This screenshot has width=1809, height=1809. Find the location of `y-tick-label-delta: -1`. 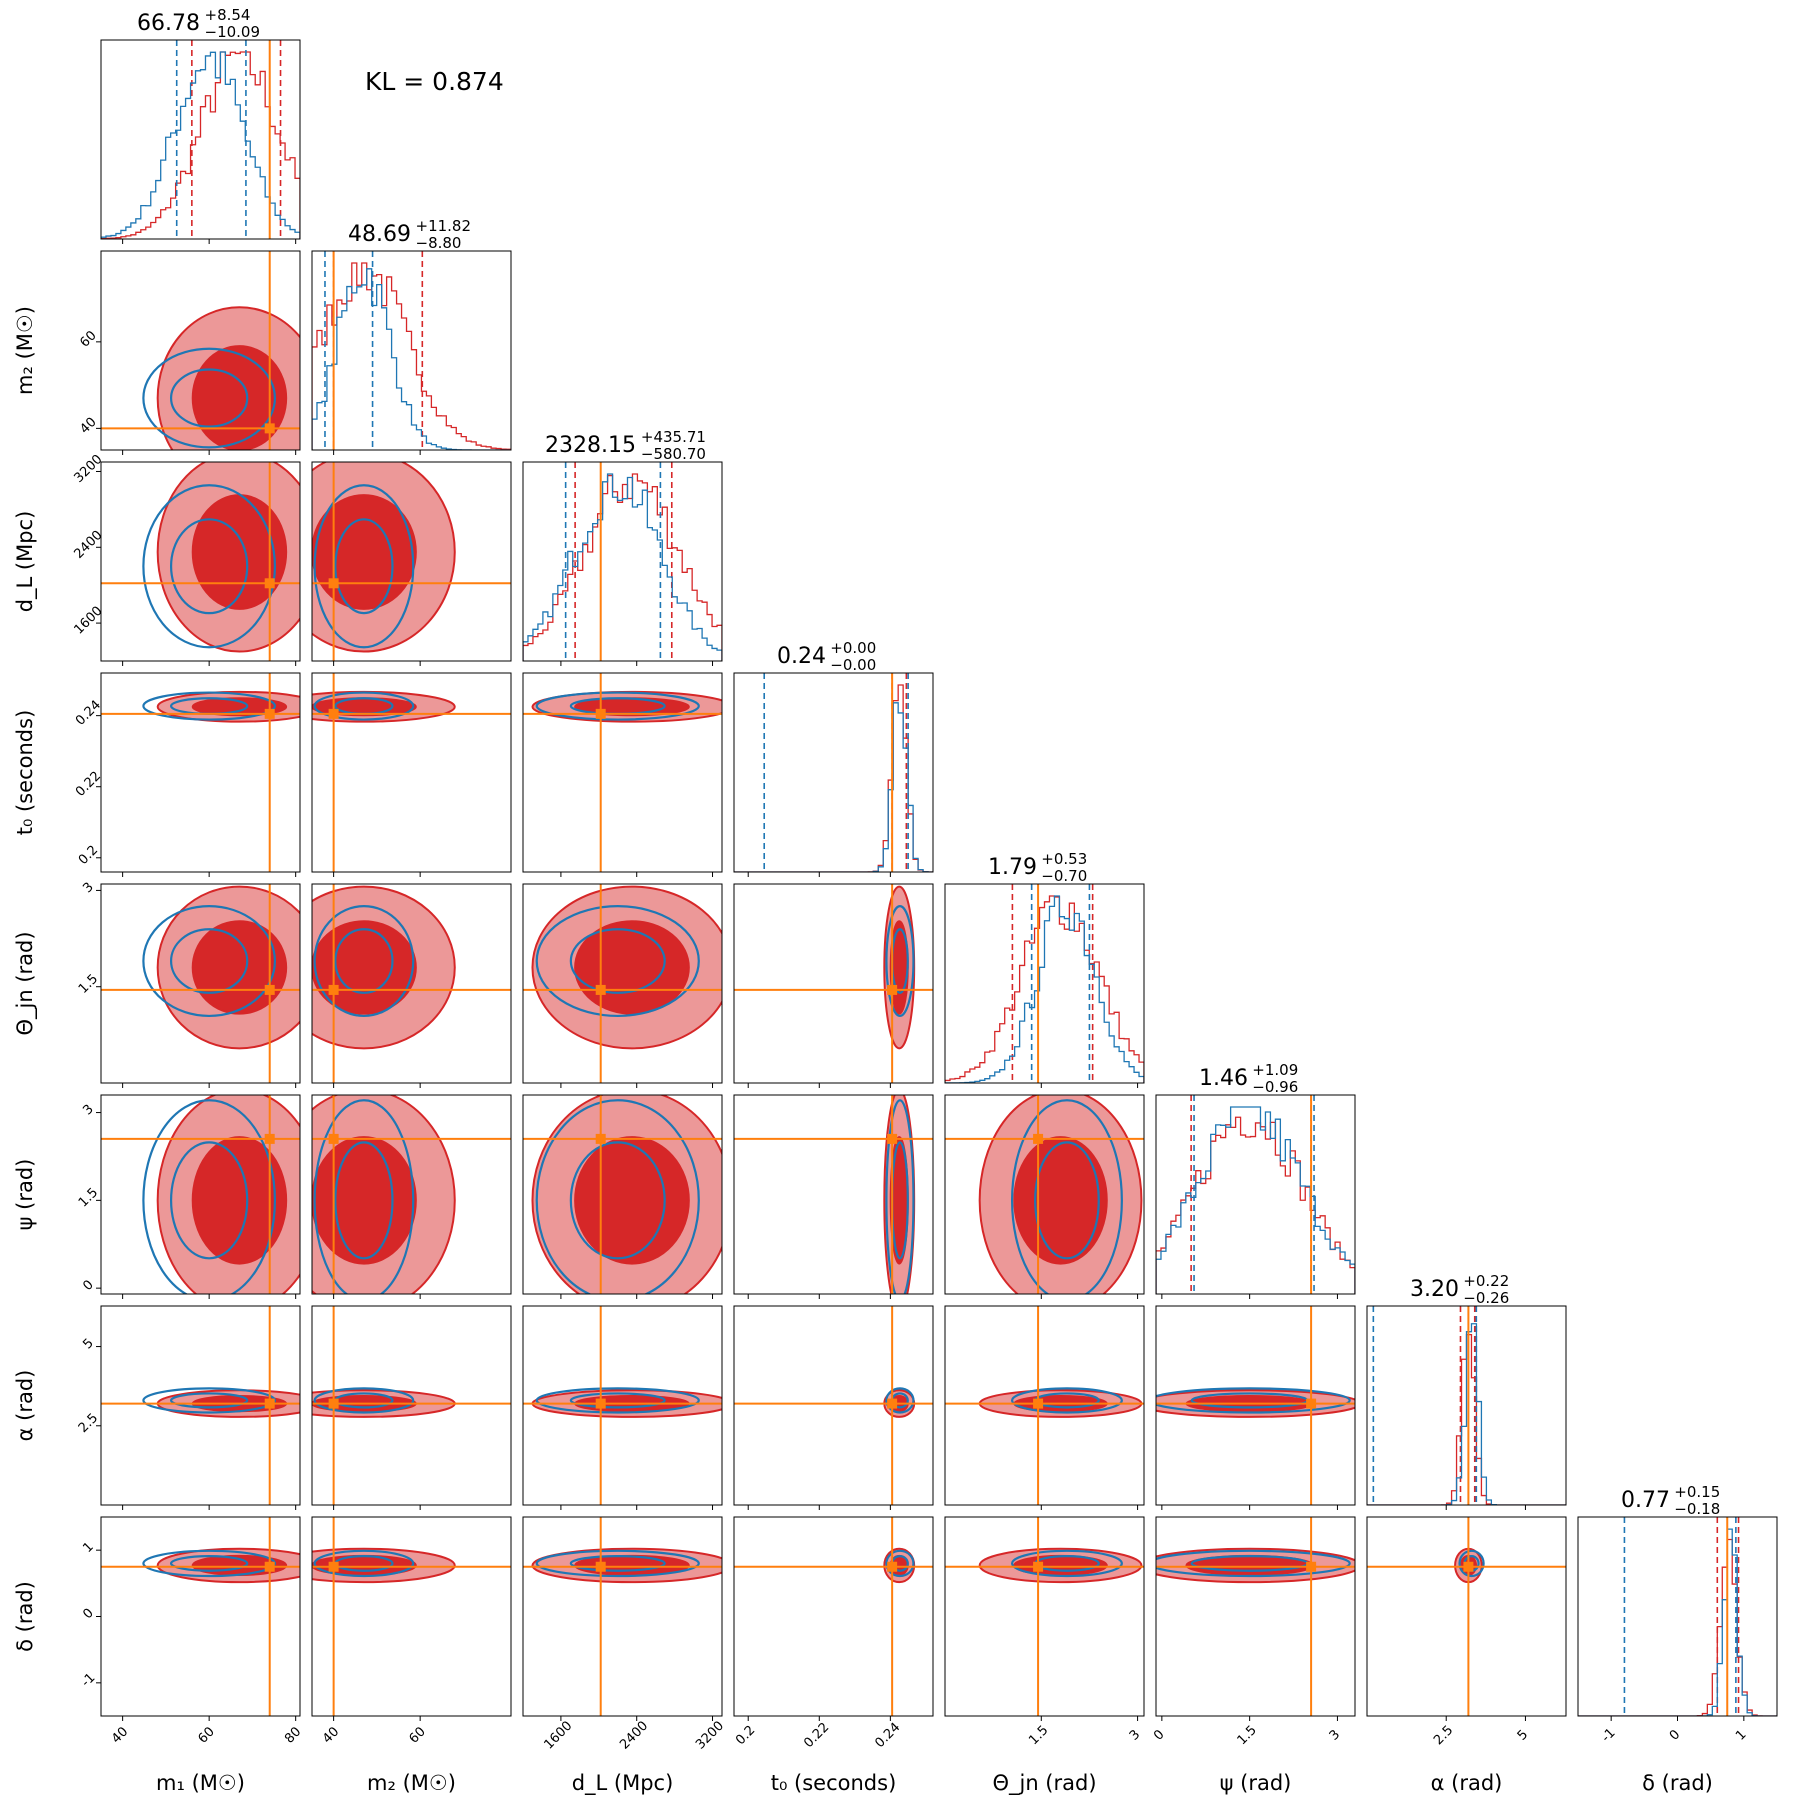

y-tick-label-delta: -1 is located at coordinates (89, 1680).